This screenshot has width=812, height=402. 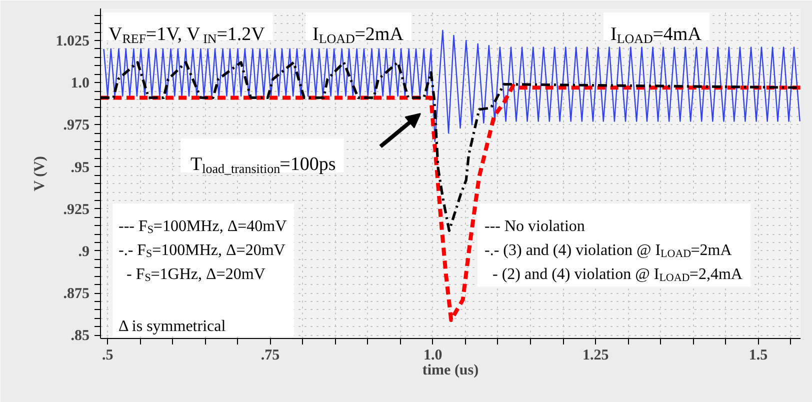 What do you see at coordinates (534, 226) in the screenshot?
I see `annotation: --- No violation` at bounding box center [534, 226].